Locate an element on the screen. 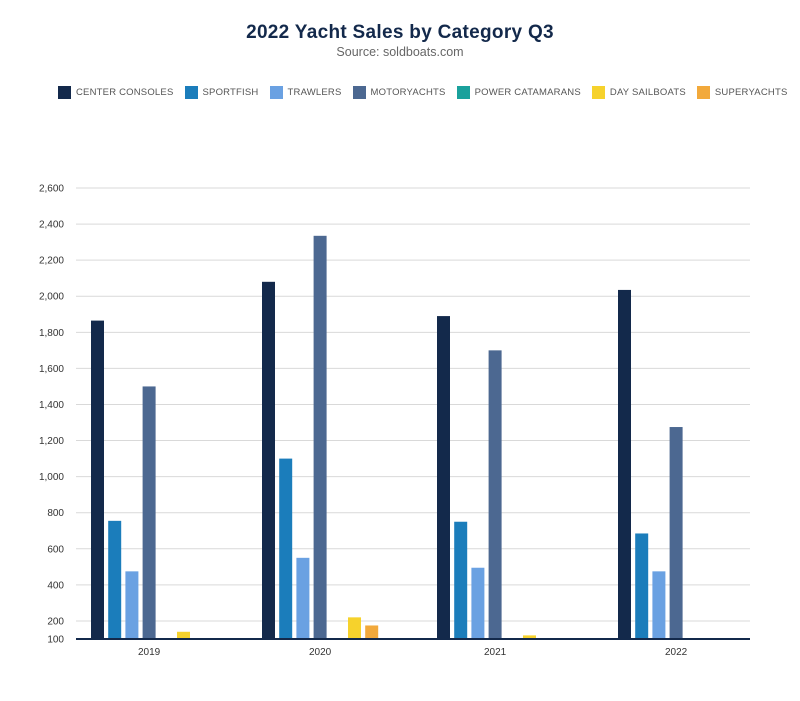 The height and width of the screenshot is (701, 800). legend-item: MOTORYACHTS is located at coordinates (399, 92).